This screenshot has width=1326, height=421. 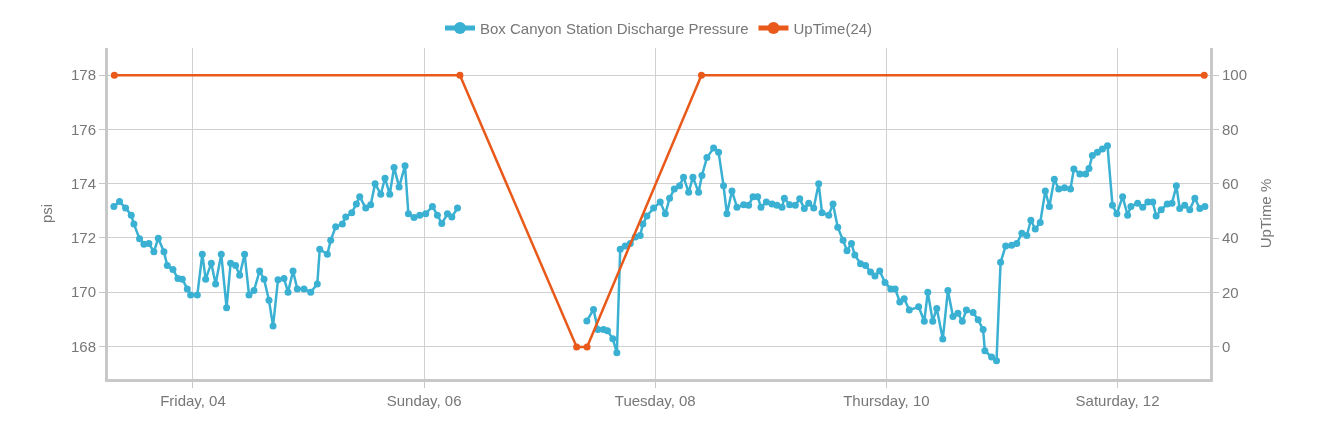 What do you see at coordinates (1230, 184) in the screenshot?
I see `y2-tick-label: 60` at bounding box center [1230, 184].